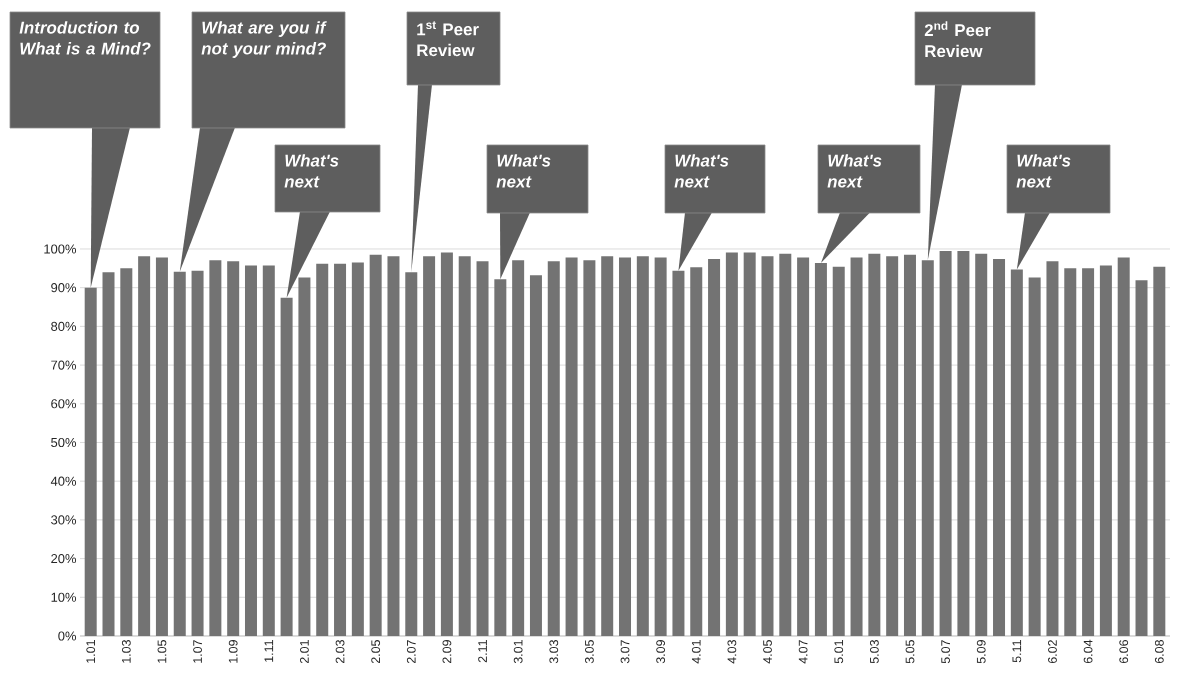 This screenshot has height=688, width=1183. Describe the element at coordinates (162, 651) in the screenshot. I see `x-tick-label: 1.05` at that location.